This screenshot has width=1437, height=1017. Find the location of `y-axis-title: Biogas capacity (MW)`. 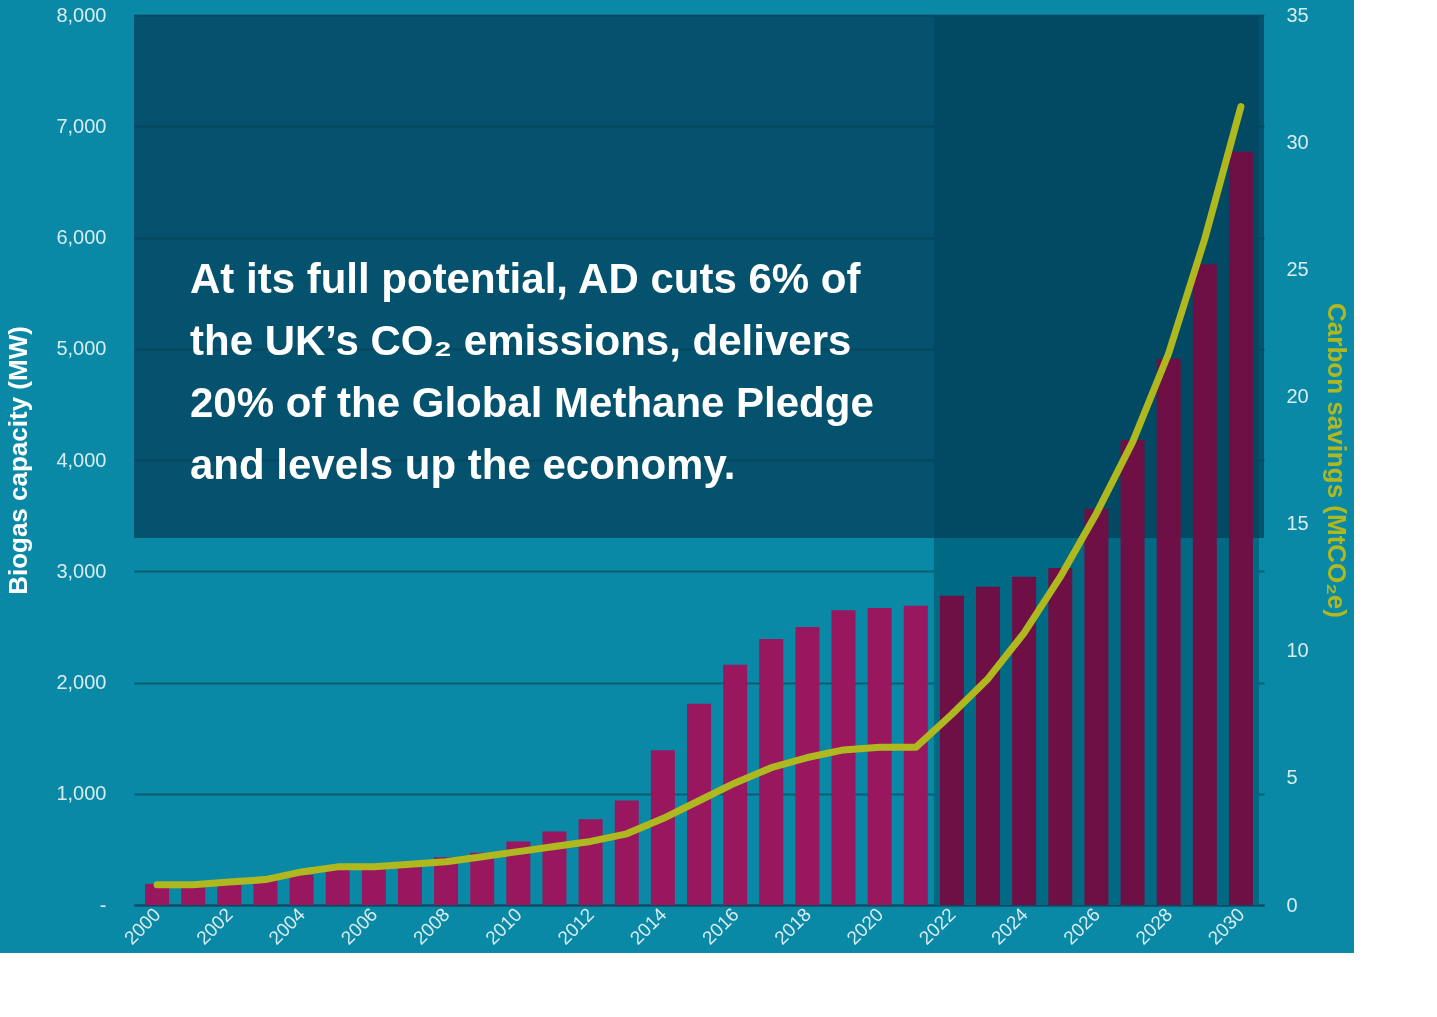

y-axis-title: Biogas capacity (MW) is located at coordinates (18, 460).